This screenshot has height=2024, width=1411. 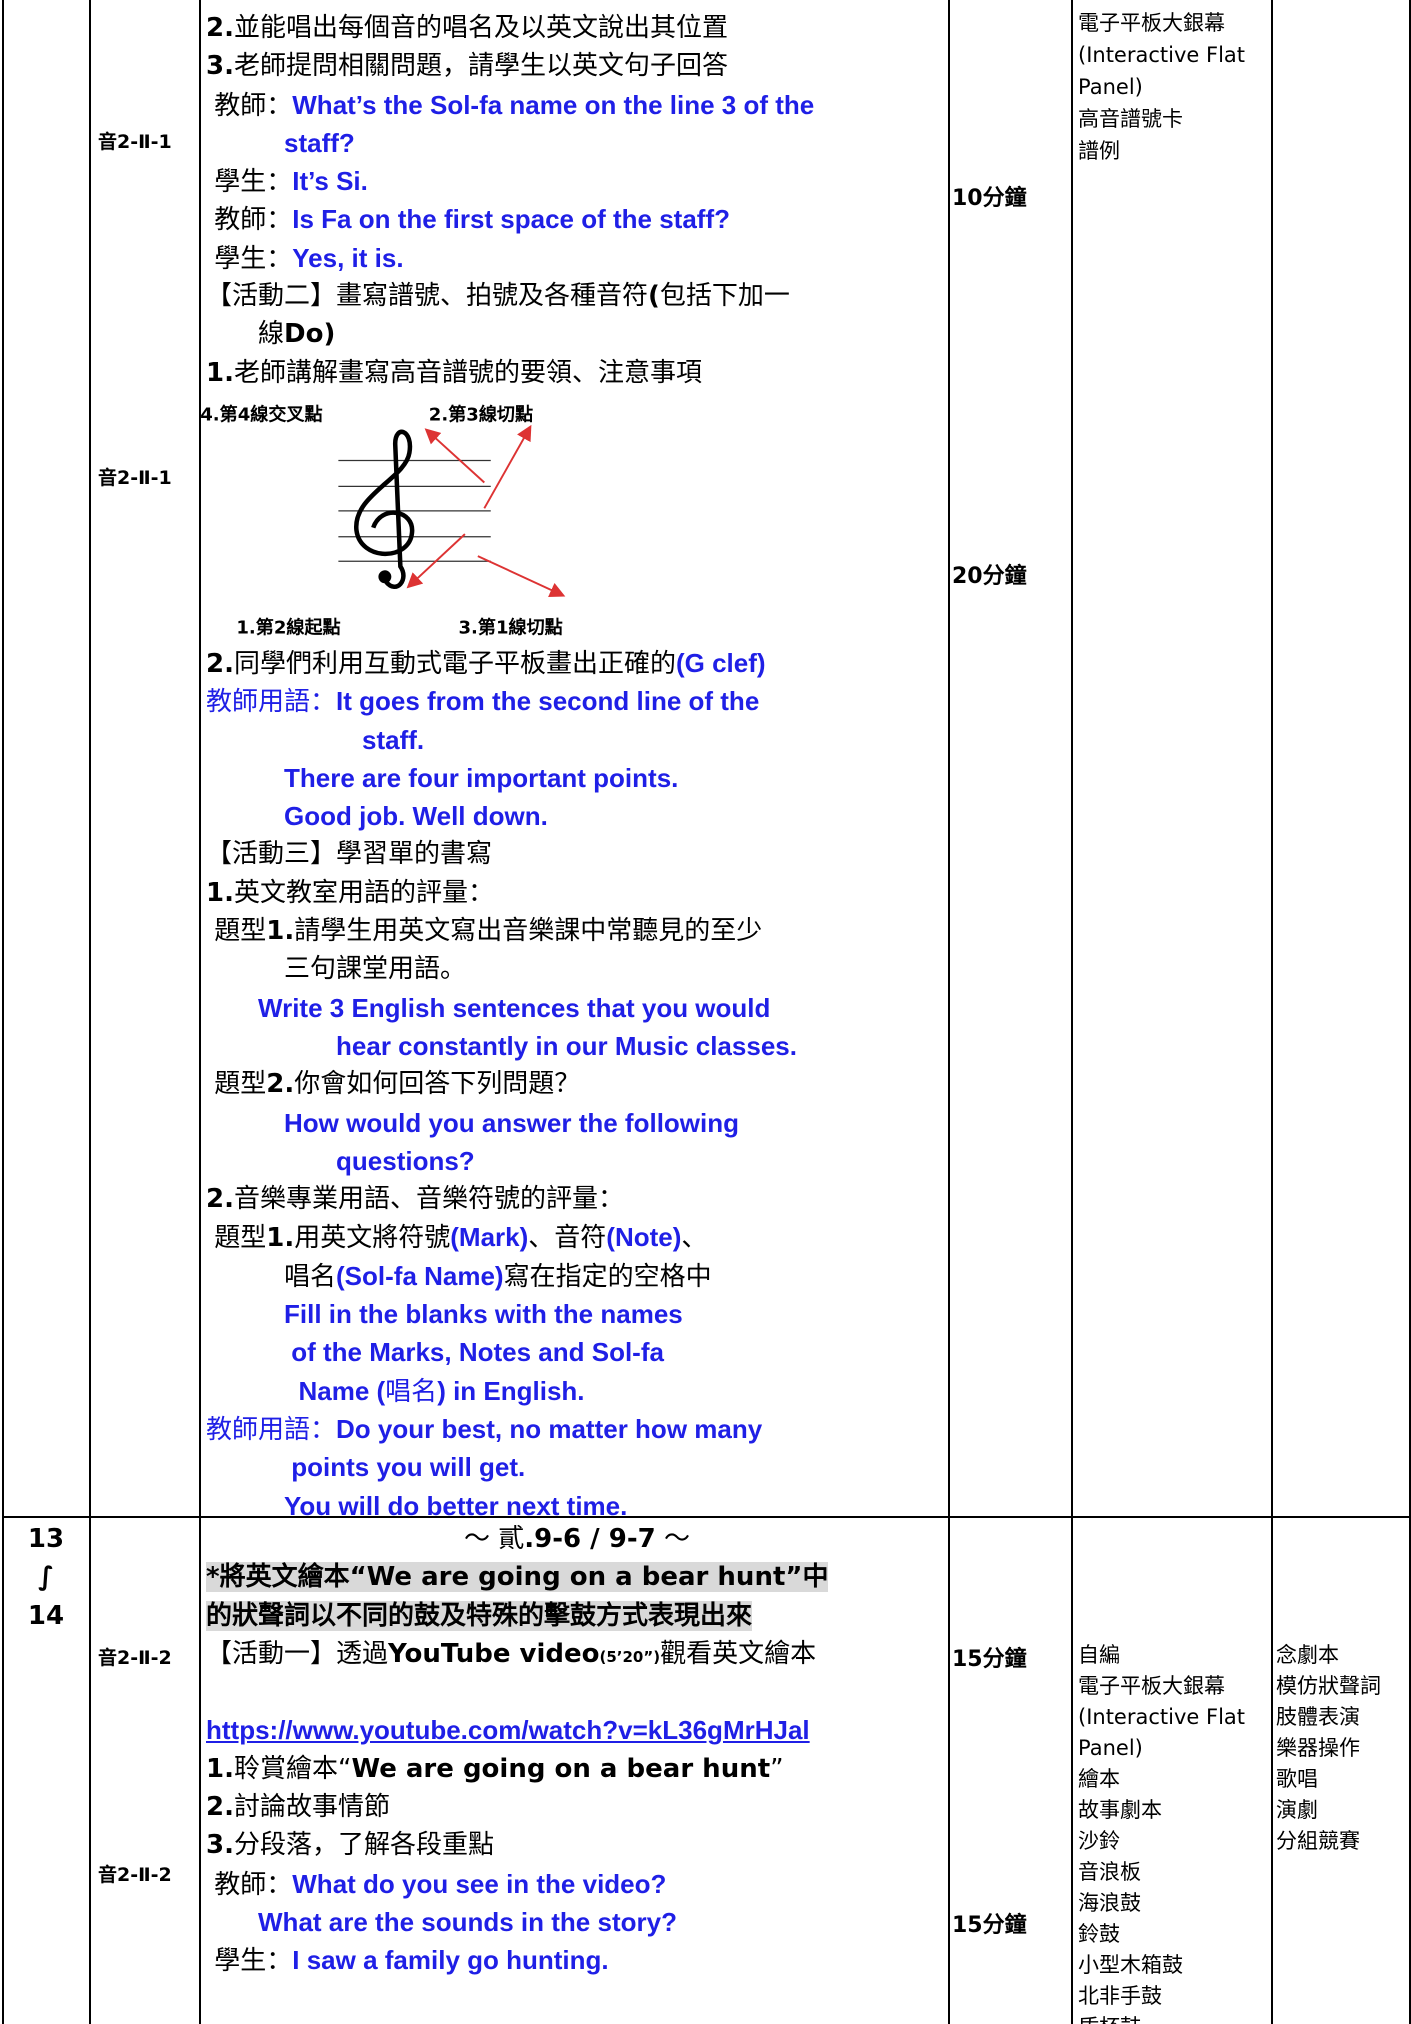 I want to click on text-line: 題型1.請學生用英文寫出音樂課中常聽見的至少, so click(x=577, y=931).